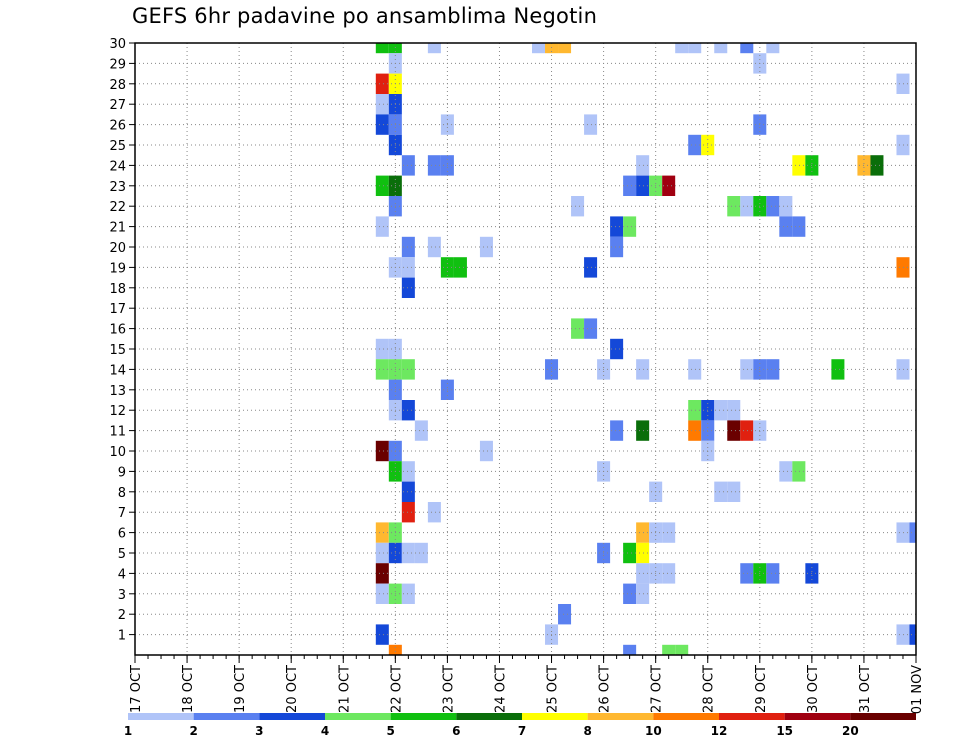  What do you see at coordinates (500, 689) in the screenshot?
I see `x-tick-label: 24 OCT` at bounding box center [500, 689].